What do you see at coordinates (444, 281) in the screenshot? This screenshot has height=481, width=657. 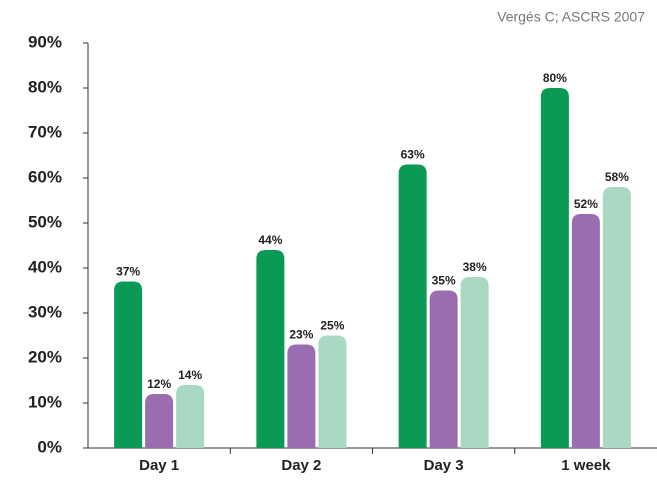 I see `value-label: 35%` at bounding box center [444, 281].